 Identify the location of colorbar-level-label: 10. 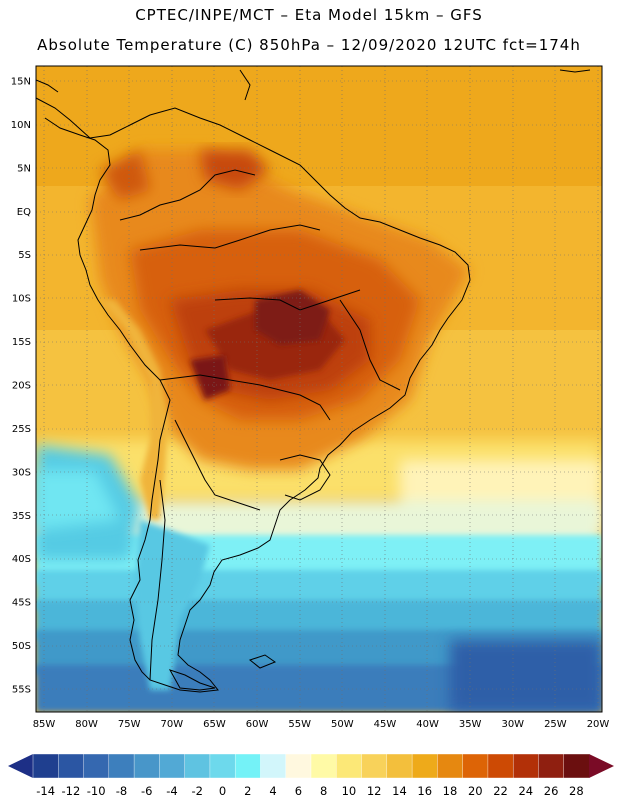
(349, 791).